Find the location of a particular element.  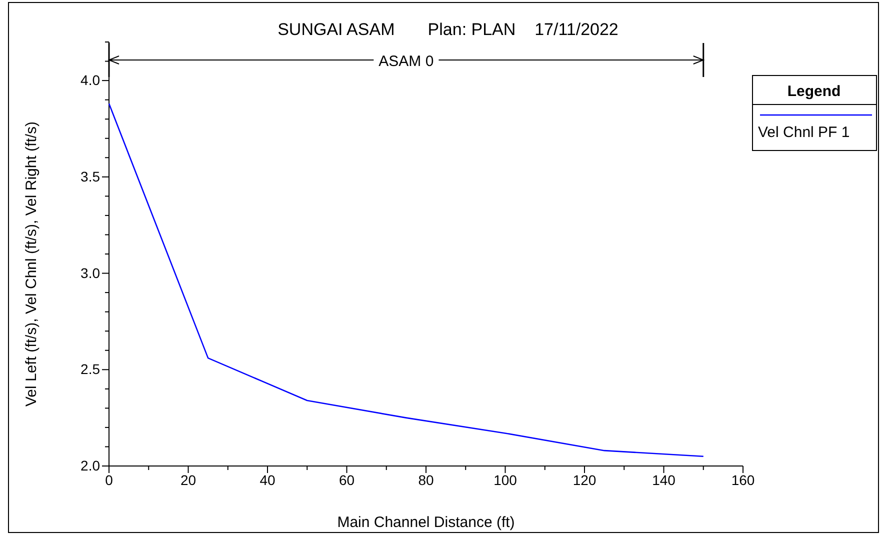

legend-title: Legend is located at coordinates (814, 91).